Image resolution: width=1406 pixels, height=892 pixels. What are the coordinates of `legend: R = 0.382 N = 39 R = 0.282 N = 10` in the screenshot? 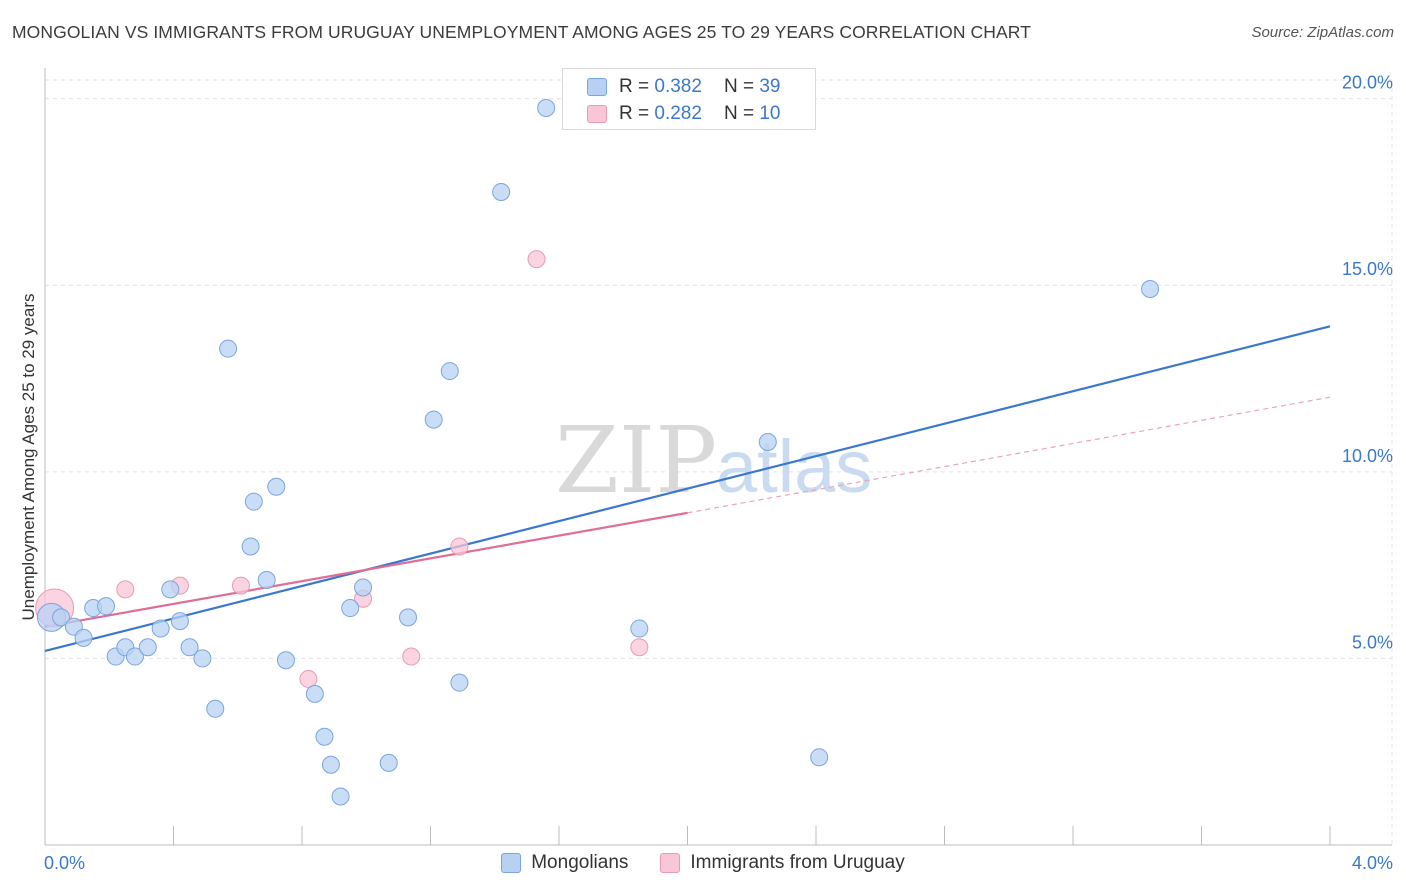 It's located at (689, 99).